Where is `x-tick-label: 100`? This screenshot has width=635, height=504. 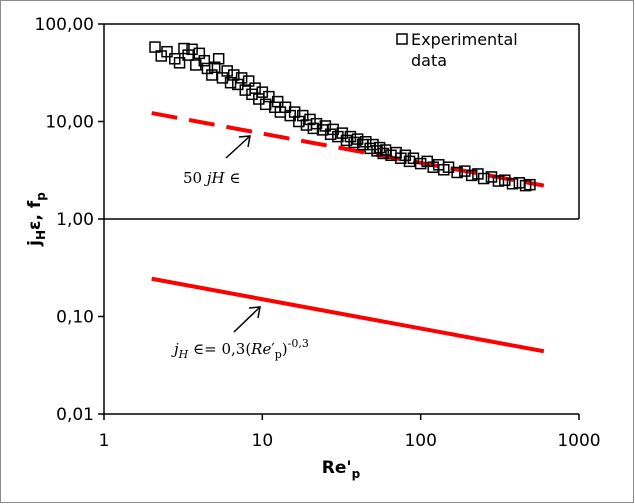
x-tick-label: 100 is located at coordinates (420, 441).